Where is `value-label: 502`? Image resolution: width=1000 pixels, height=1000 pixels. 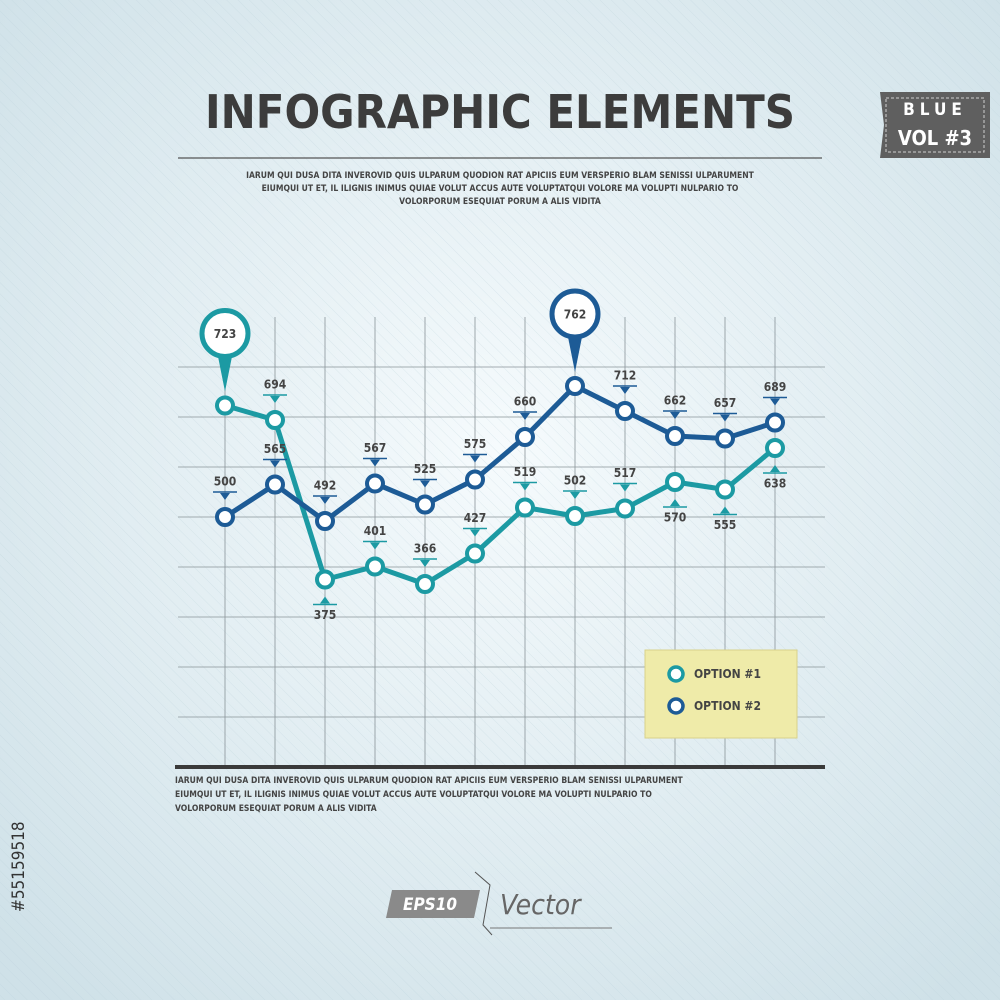
value-label: 502 is located at coordinates (575, 481).